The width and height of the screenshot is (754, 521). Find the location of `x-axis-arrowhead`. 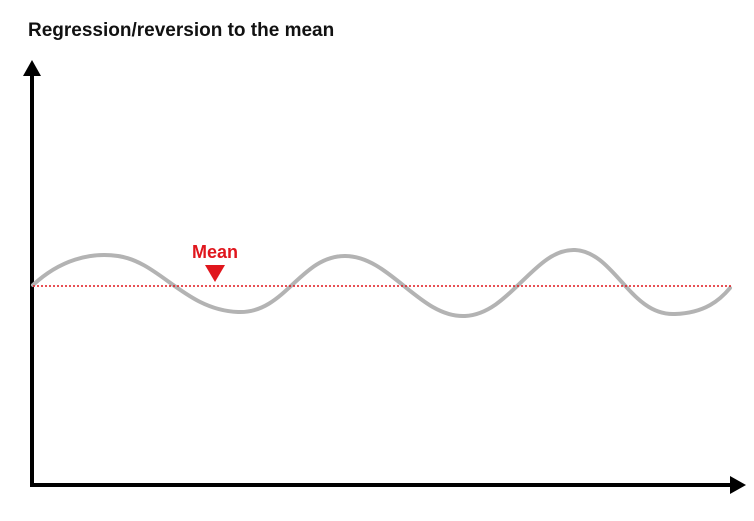

x-axis-arrowhead is located at coordinates (738, 485).